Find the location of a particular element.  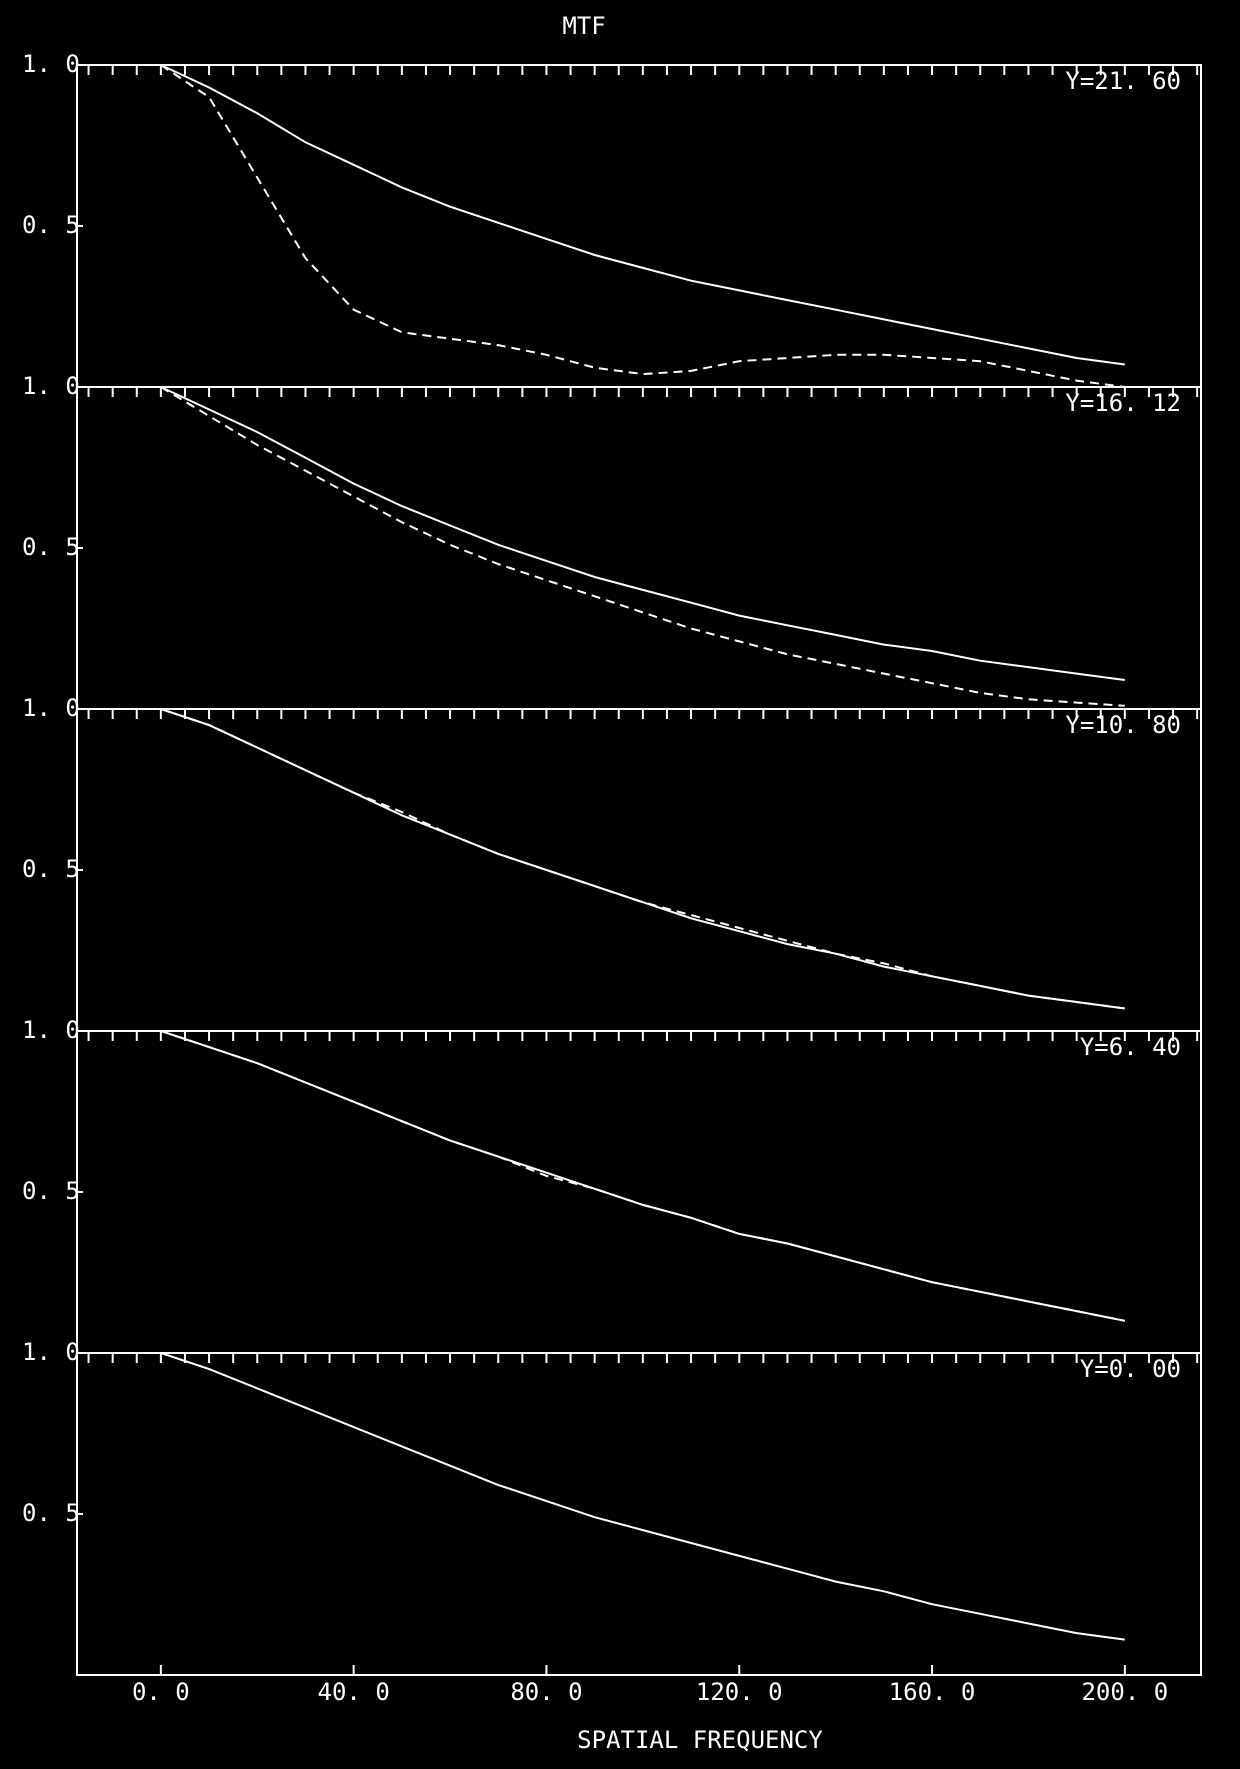

x-tick-label: 160. 0 is located at coordinates (932, 1692).